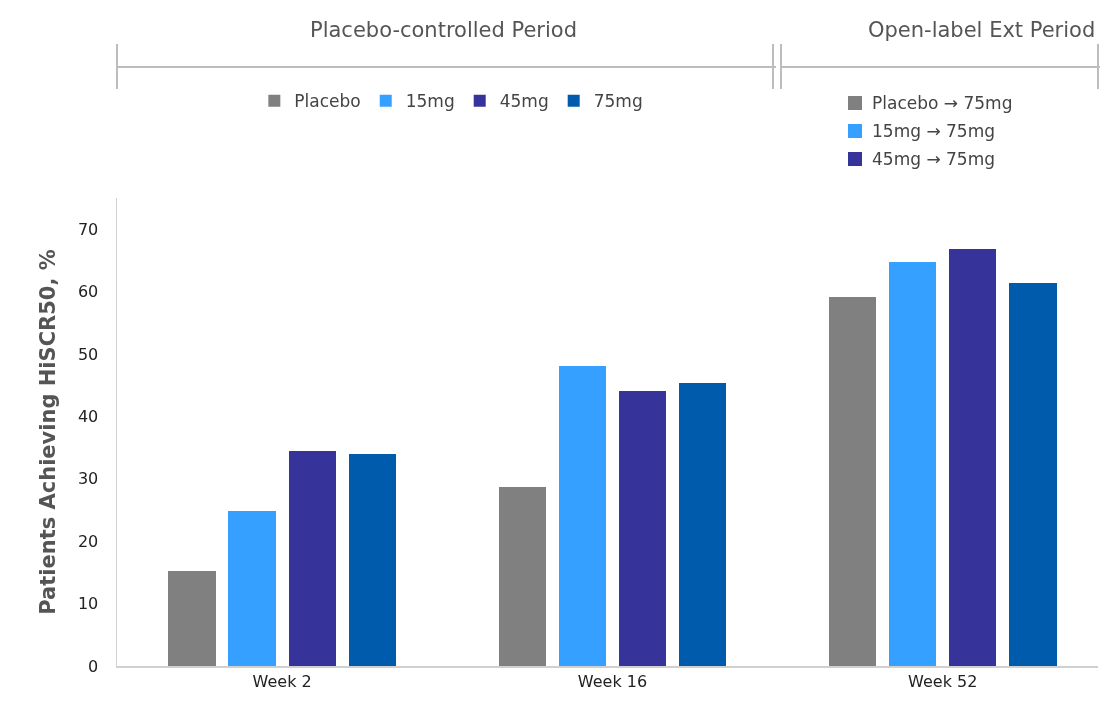 This screenshot has height=706, width=1109. I want to click on legend-label: 45mg → 75mg, so click(934, 159).